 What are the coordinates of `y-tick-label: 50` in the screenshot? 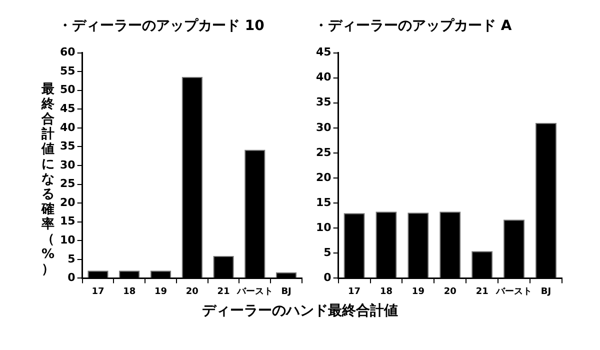 It's located at (68, 89).